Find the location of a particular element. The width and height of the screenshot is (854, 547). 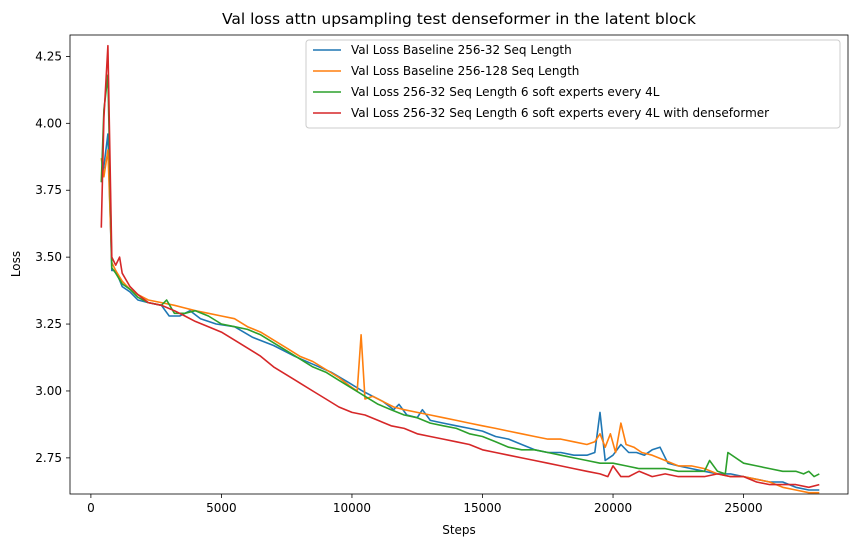

x-tick-label: 5000 is located at coordinates (221, 508).